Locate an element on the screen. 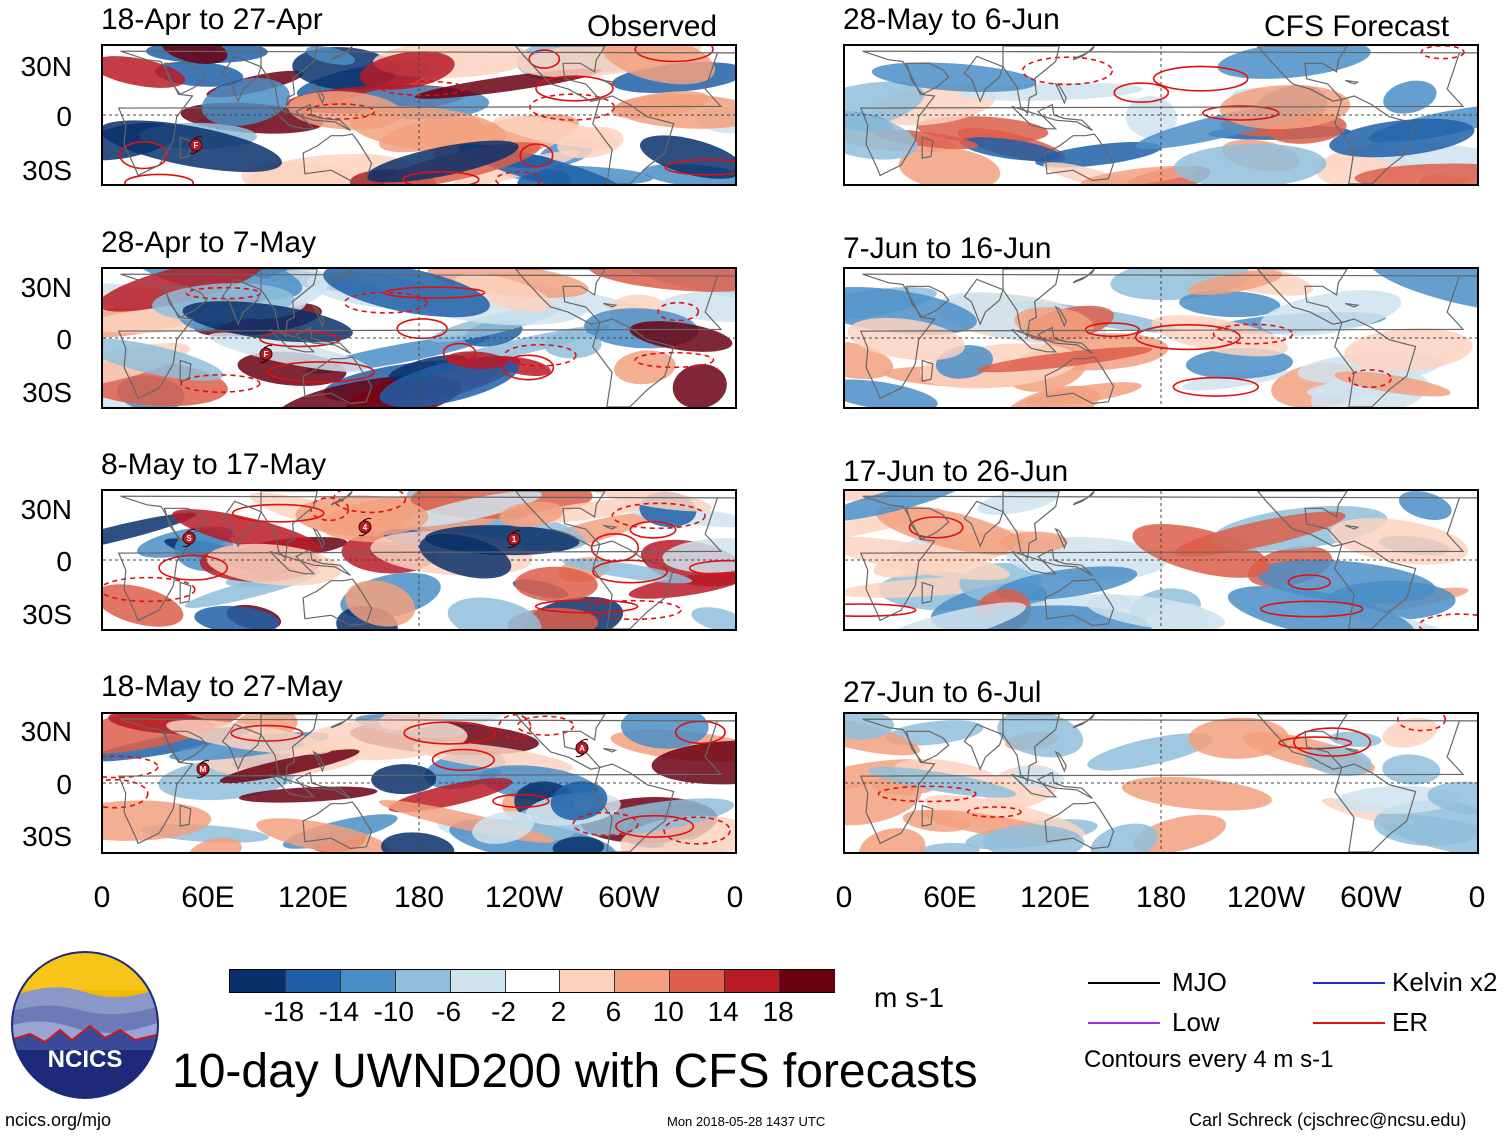  cyclone-label: S is located at coordinates (189, 538).